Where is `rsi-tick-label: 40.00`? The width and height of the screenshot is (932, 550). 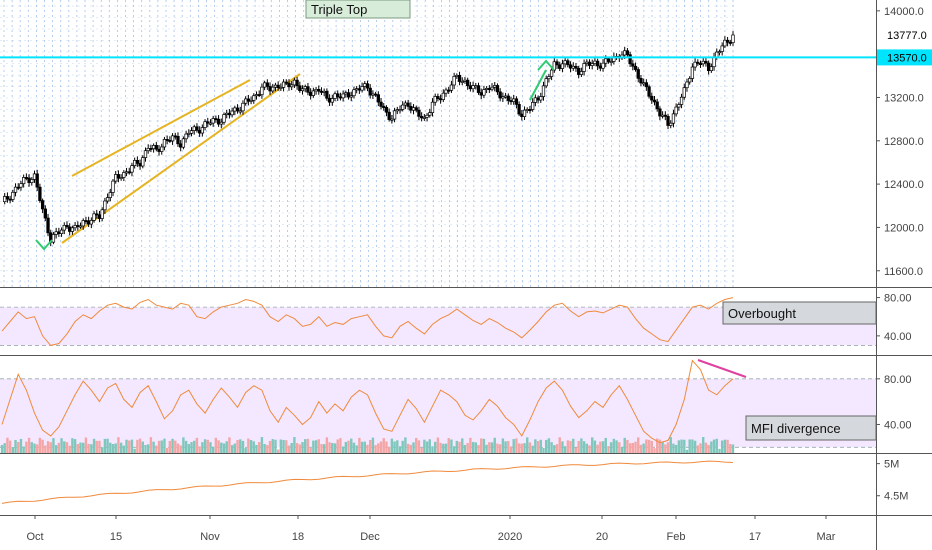
rsi-tick-label: 40.00 is located at coordinates (898, 337).